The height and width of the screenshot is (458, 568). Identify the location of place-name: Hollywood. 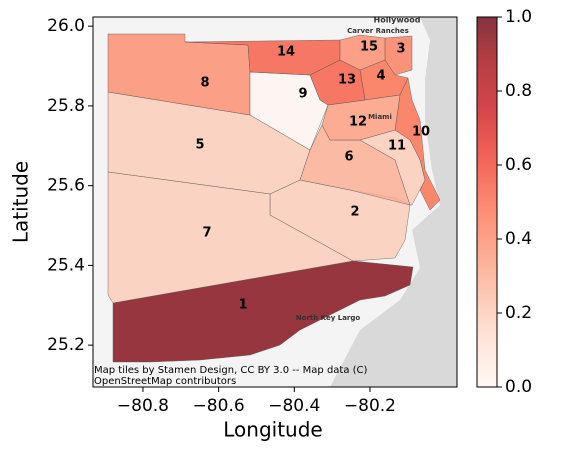
(397, 20).